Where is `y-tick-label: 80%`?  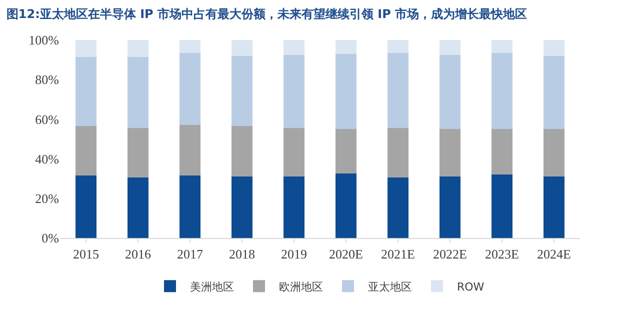 y-tick-label: 80% is located at coordinates (47, 80).